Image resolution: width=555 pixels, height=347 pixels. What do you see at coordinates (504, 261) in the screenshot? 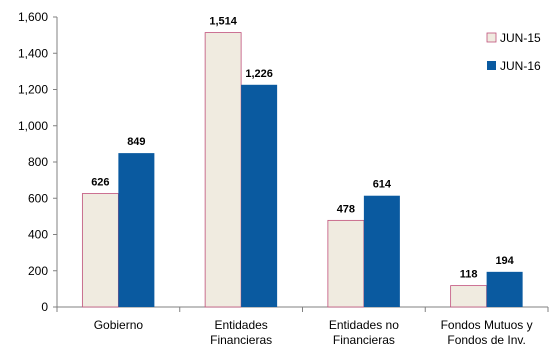
I see `data-label: 194` at bounding box center [504, 261].